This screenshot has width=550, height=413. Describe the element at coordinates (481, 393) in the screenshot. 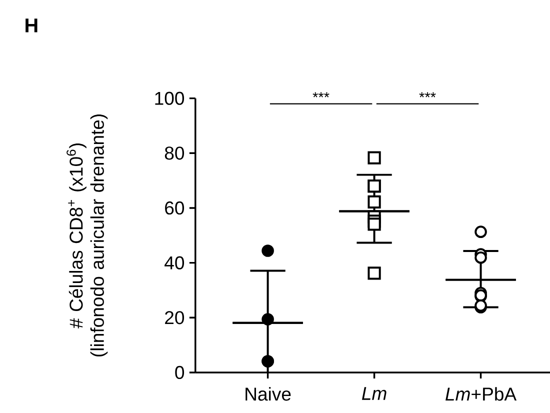

I see `x-tick-label: Lm+PbA` at that location.